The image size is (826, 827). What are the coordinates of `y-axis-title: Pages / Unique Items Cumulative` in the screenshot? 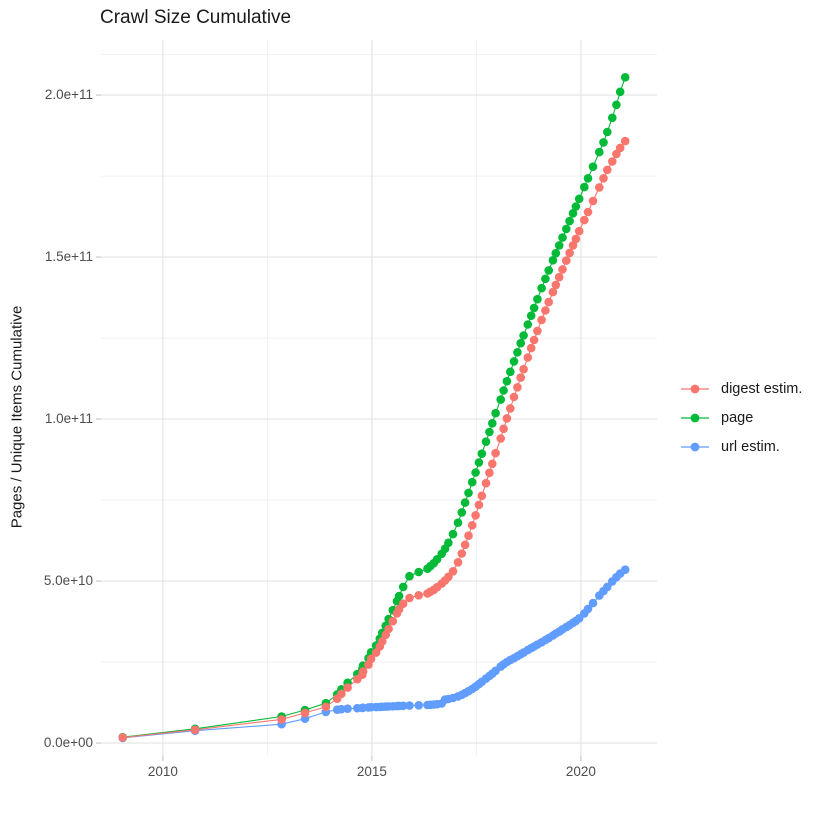 It's located at (17, 417).